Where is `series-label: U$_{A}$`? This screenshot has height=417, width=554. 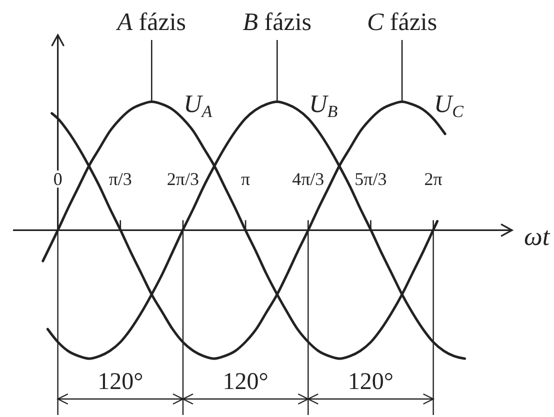
series-label: U$_{A}$ is located at coordinates (198, 105).